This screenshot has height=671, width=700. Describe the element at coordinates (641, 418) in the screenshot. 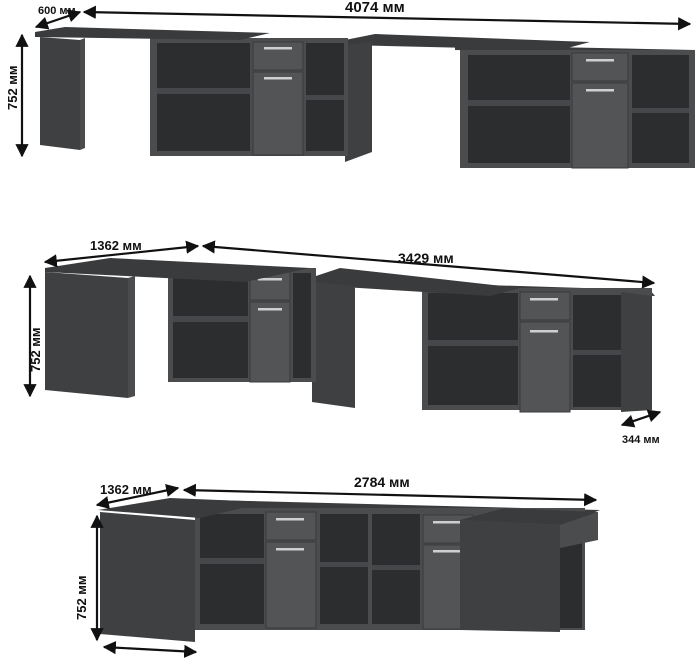

I see `cabinet-depth-dimension-line` at that location.